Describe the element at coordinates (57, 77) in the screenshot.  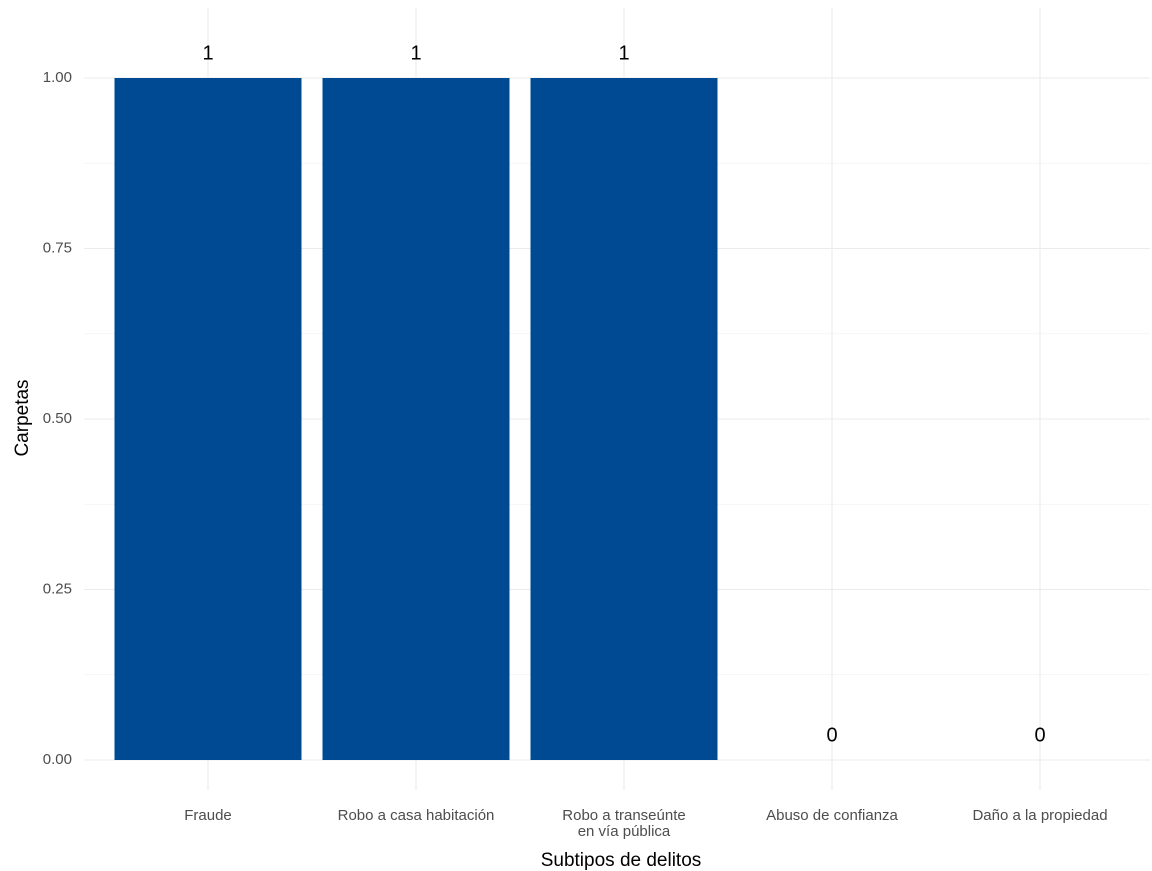
I see `y-tick-label: 1.00` at that location.